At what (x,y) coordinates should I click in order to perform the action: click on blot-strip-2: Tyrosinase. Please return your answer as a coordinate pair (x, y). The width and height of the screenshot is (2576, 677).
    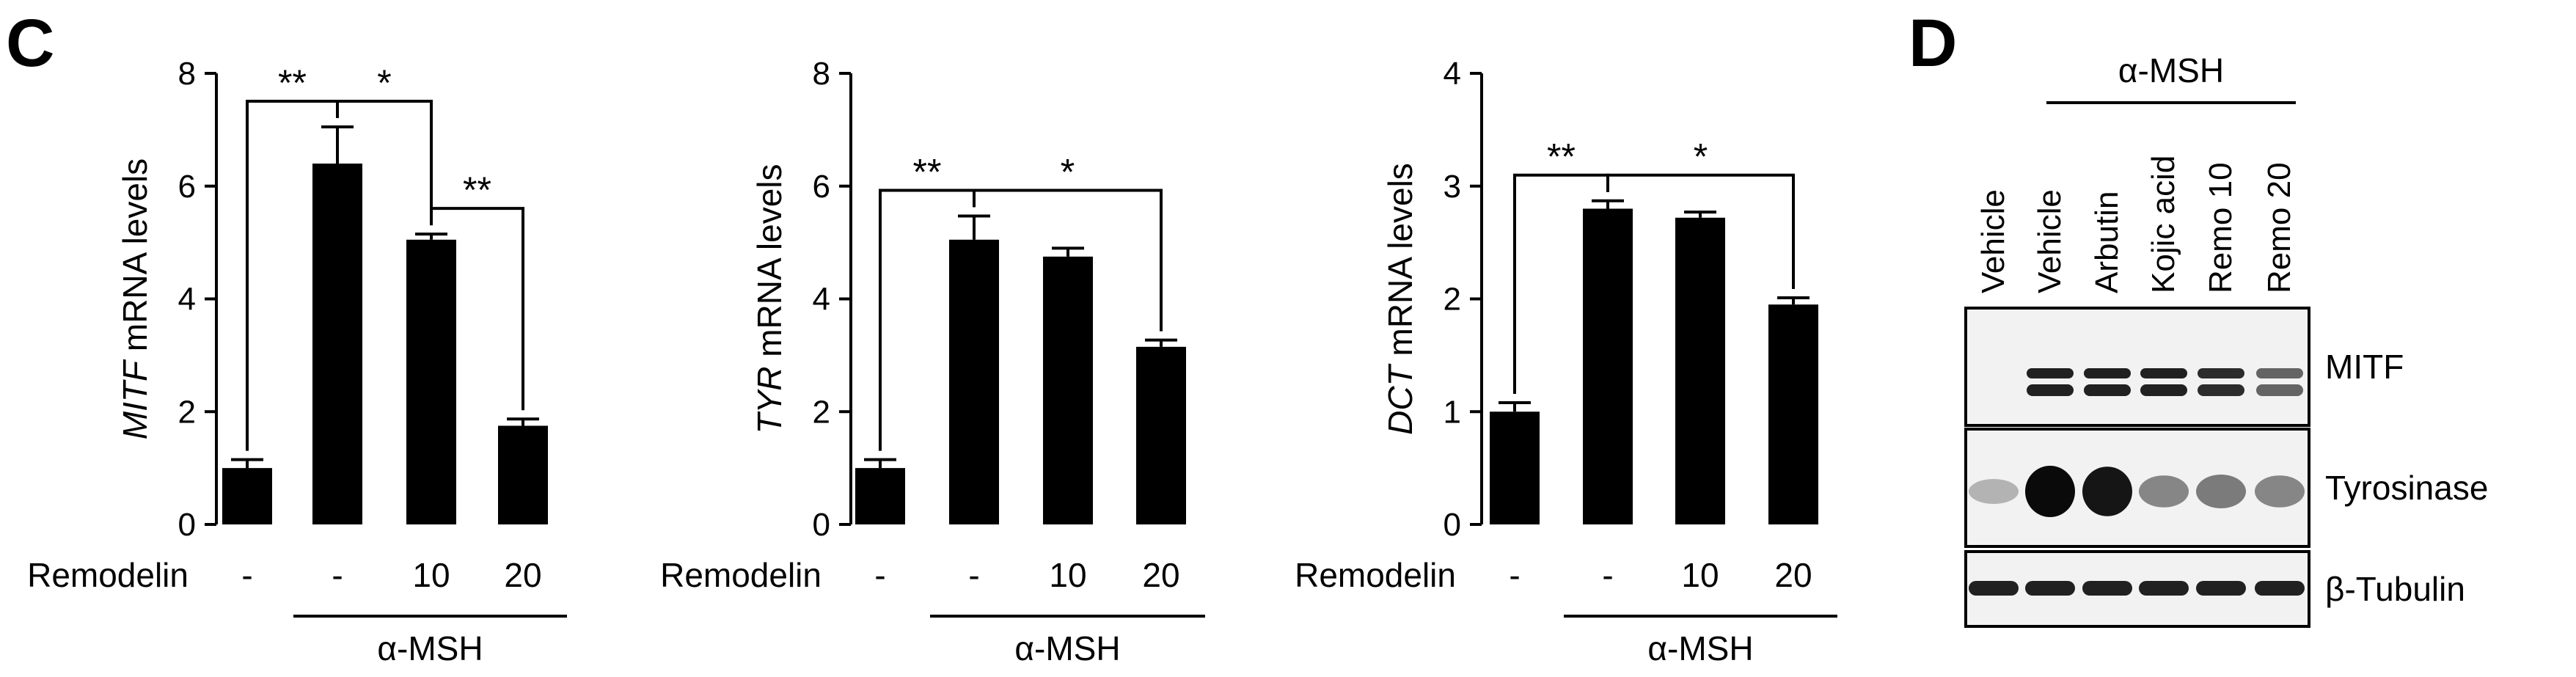
    Looking at the image, I should click on (2226, 488).